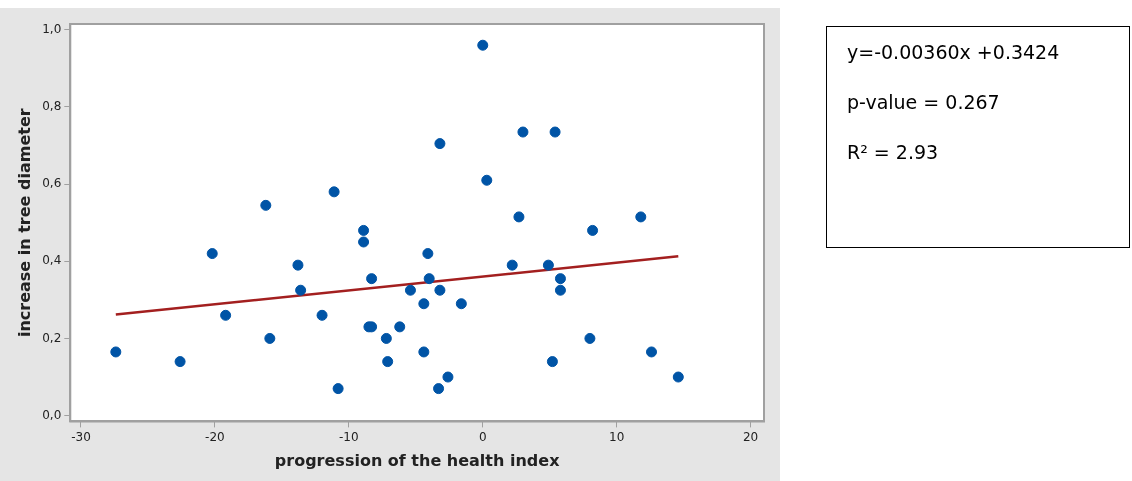 Image resolution: width=1132 pixels, height=481 pixels. Describe the element at coordinates (924, 102) in the screenshot. I see `text: p-value = 0.267` at that location.